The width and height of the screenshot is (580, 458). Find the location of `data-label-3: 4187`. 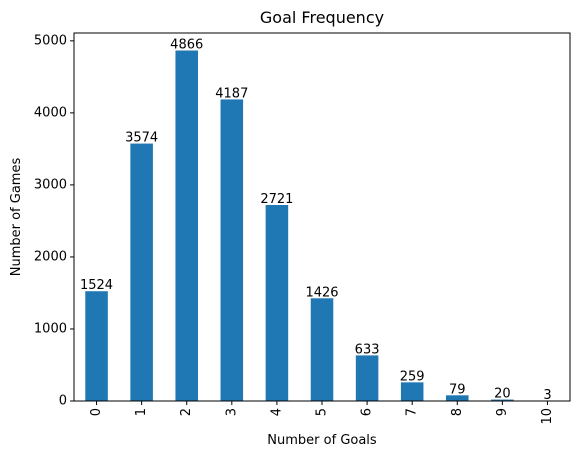

data-label-3: 4187 is located at coordinates (231, 93).